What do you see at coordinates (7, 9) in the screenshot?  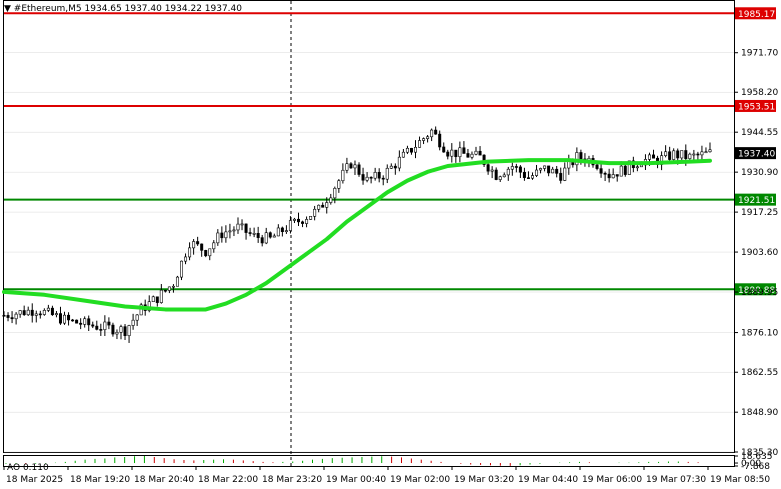 I see `collapse-arrow-icon: ▼` at bounding box center [7, 9].